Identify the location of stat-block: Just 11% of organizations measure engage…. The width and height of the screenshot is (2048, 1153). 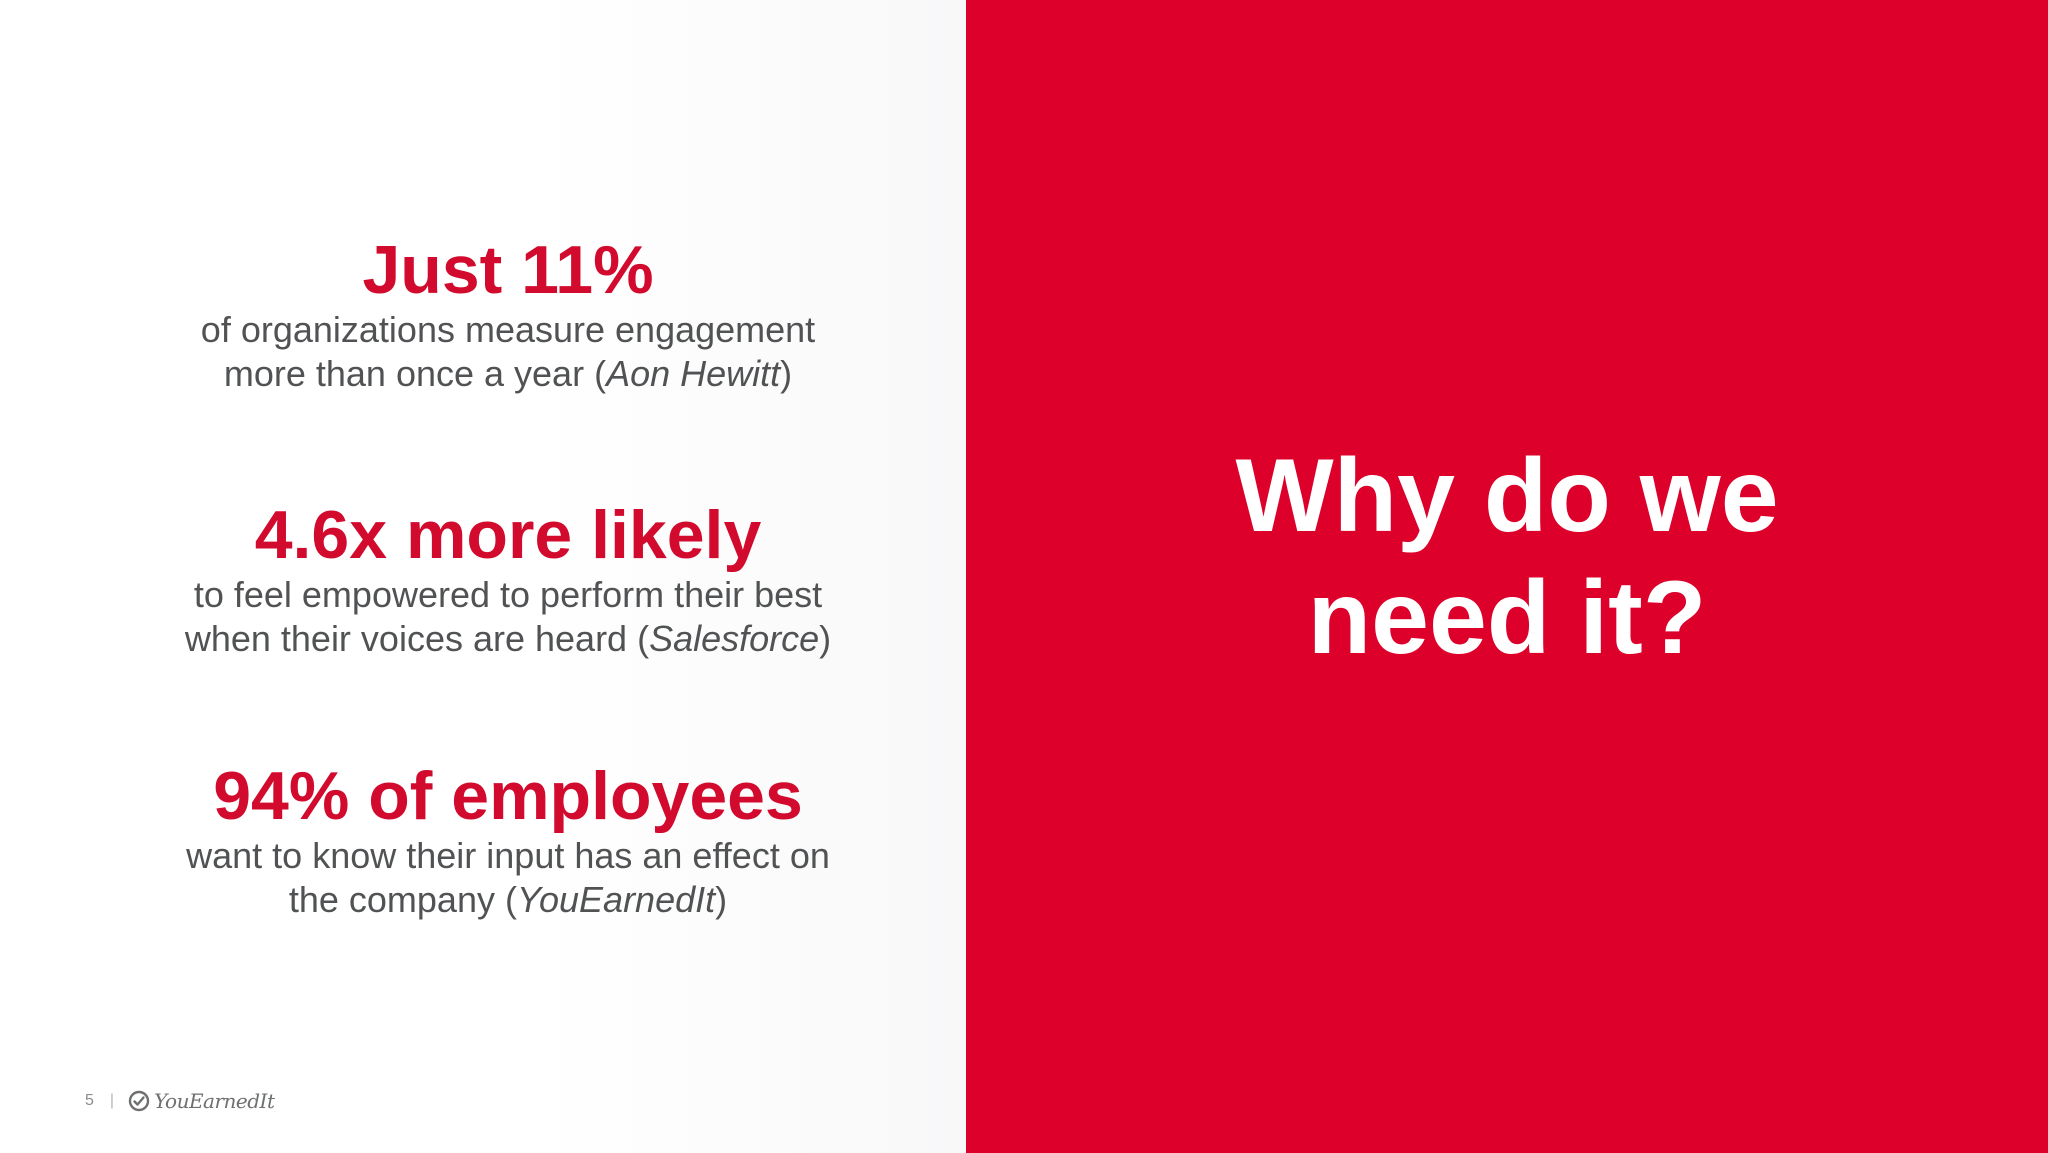
(508, 314).